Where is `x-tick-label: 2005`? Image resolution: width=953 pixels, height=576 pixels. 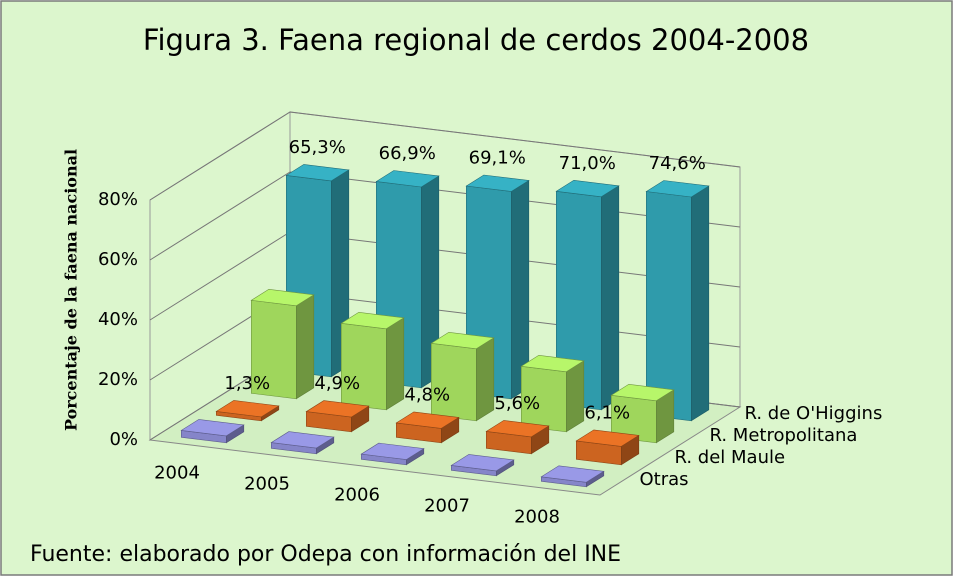
x-tick-label: 2005 is located at coordinates (267, 483).